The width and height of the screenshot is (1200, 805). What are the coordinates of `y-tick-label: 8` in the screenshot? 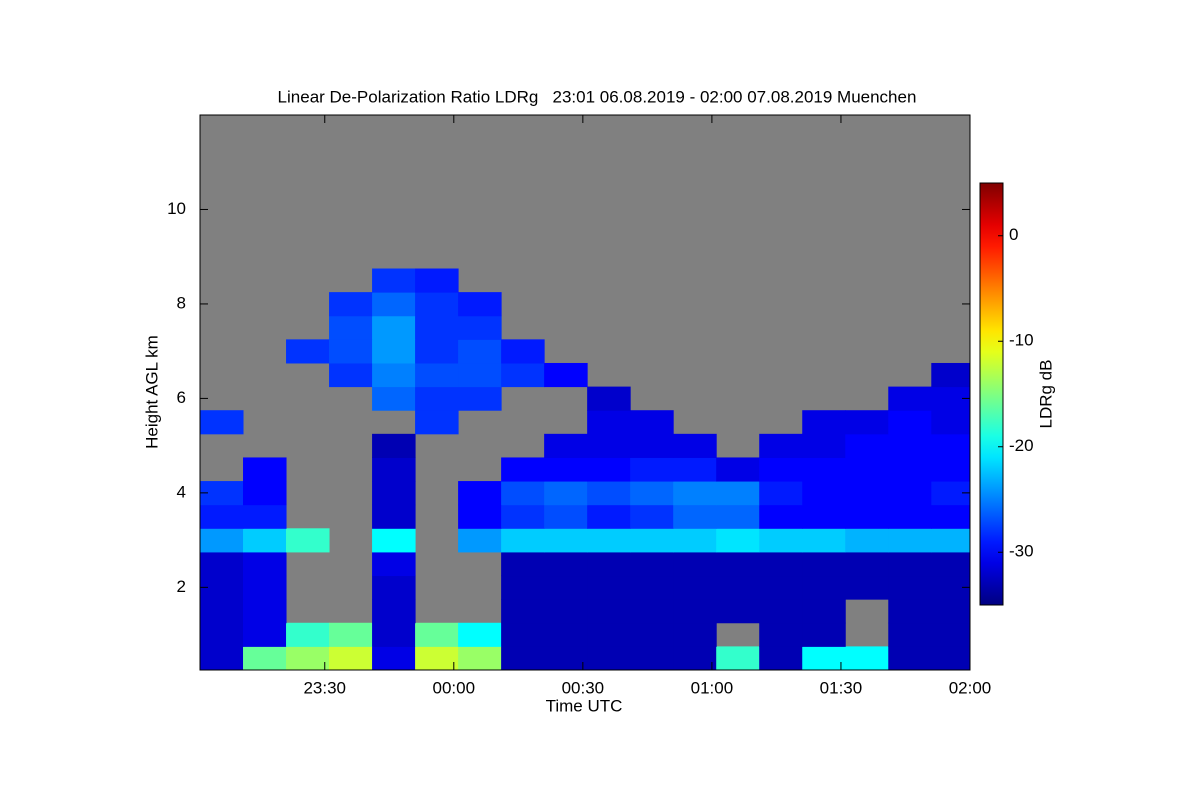 It's located at (181, 302).